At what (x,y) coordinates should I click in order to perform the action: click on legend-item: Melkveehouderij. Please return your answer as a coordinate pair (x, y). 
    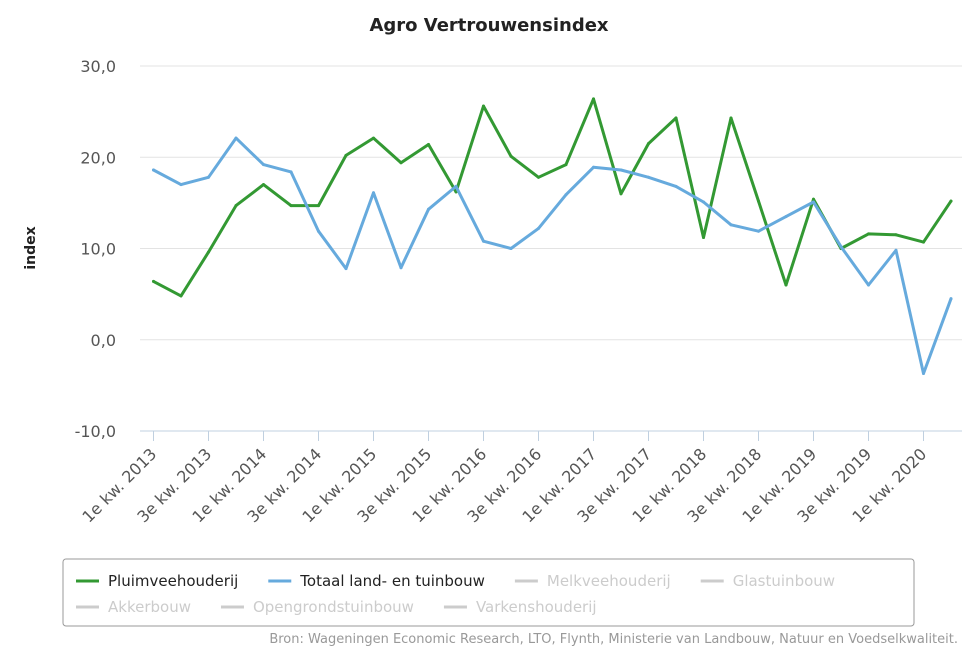
    Looking at the image, I should click on (592, 581).